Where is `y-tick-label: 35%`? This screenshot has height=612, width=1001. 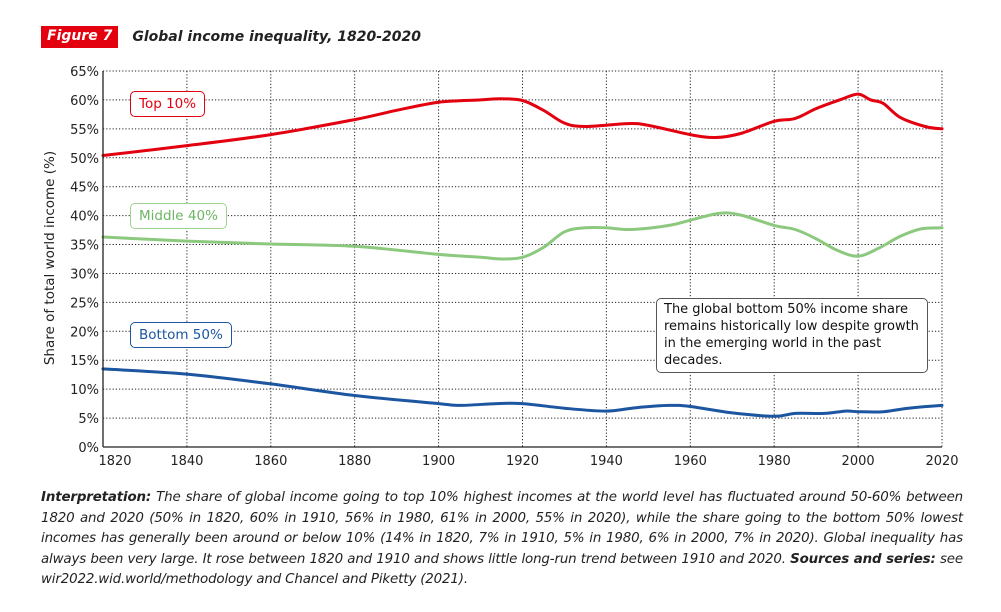 y-tick-label: 35% is located at coordinates (84, 246).